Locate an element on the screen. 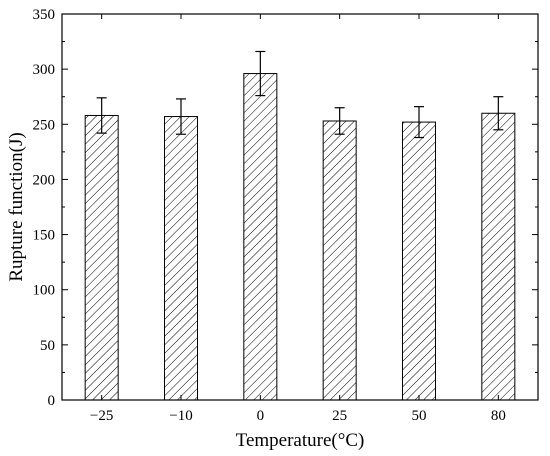  y-tick-label: 150 is located at coordinates (44, 236).